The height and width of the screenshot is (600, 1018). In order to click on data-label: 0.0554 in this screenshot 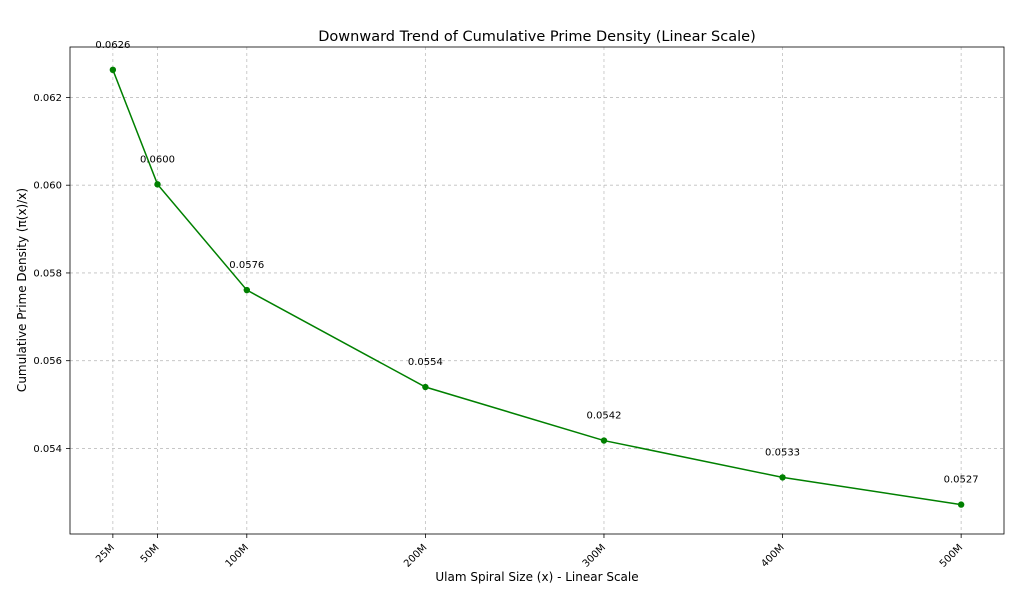, I will do `click(425, 362)`.